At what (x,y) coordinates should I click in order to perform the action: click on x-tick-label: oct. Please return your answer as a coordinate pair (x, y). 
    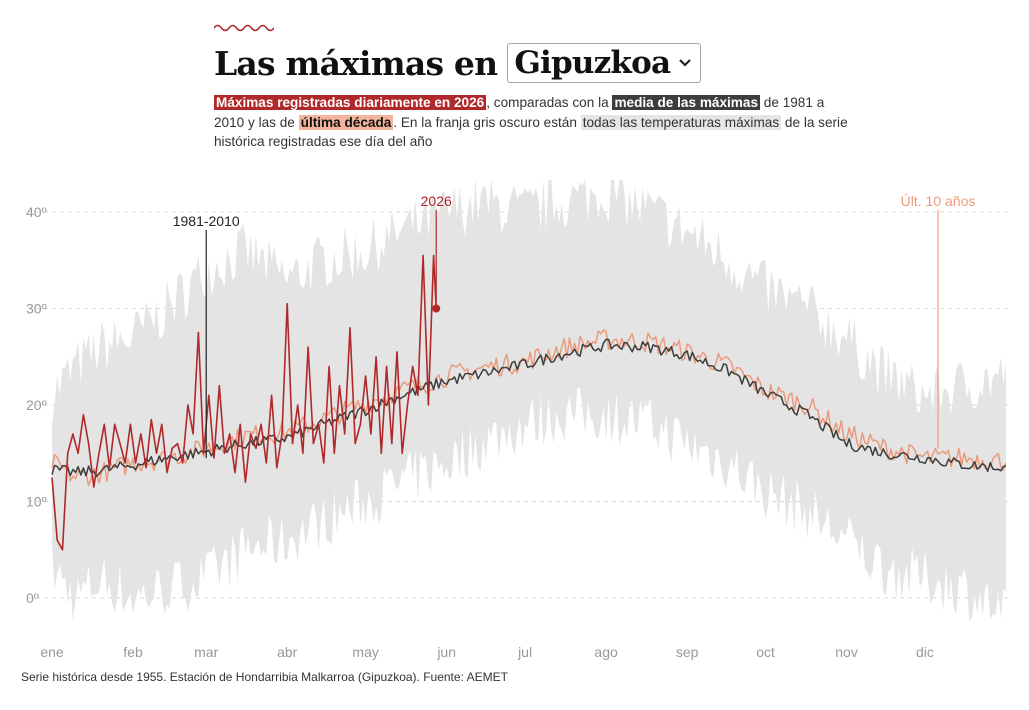
    Looking at the image, I should click on (765, 652).